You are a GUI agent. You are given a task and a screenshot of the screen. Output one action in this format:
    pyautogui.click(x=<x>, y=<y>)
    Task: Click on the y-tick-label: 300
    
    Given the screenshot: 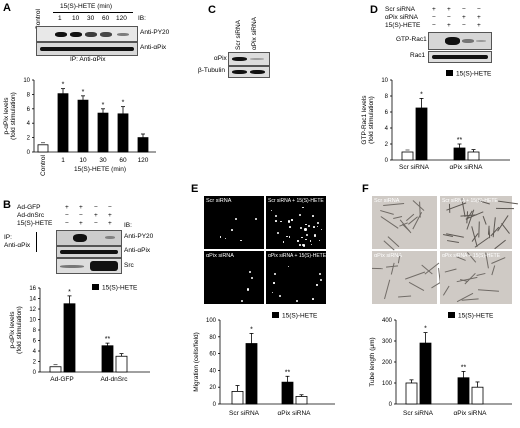 What is the action you would take?
    pyautogui.click(x=387, y=342)
    